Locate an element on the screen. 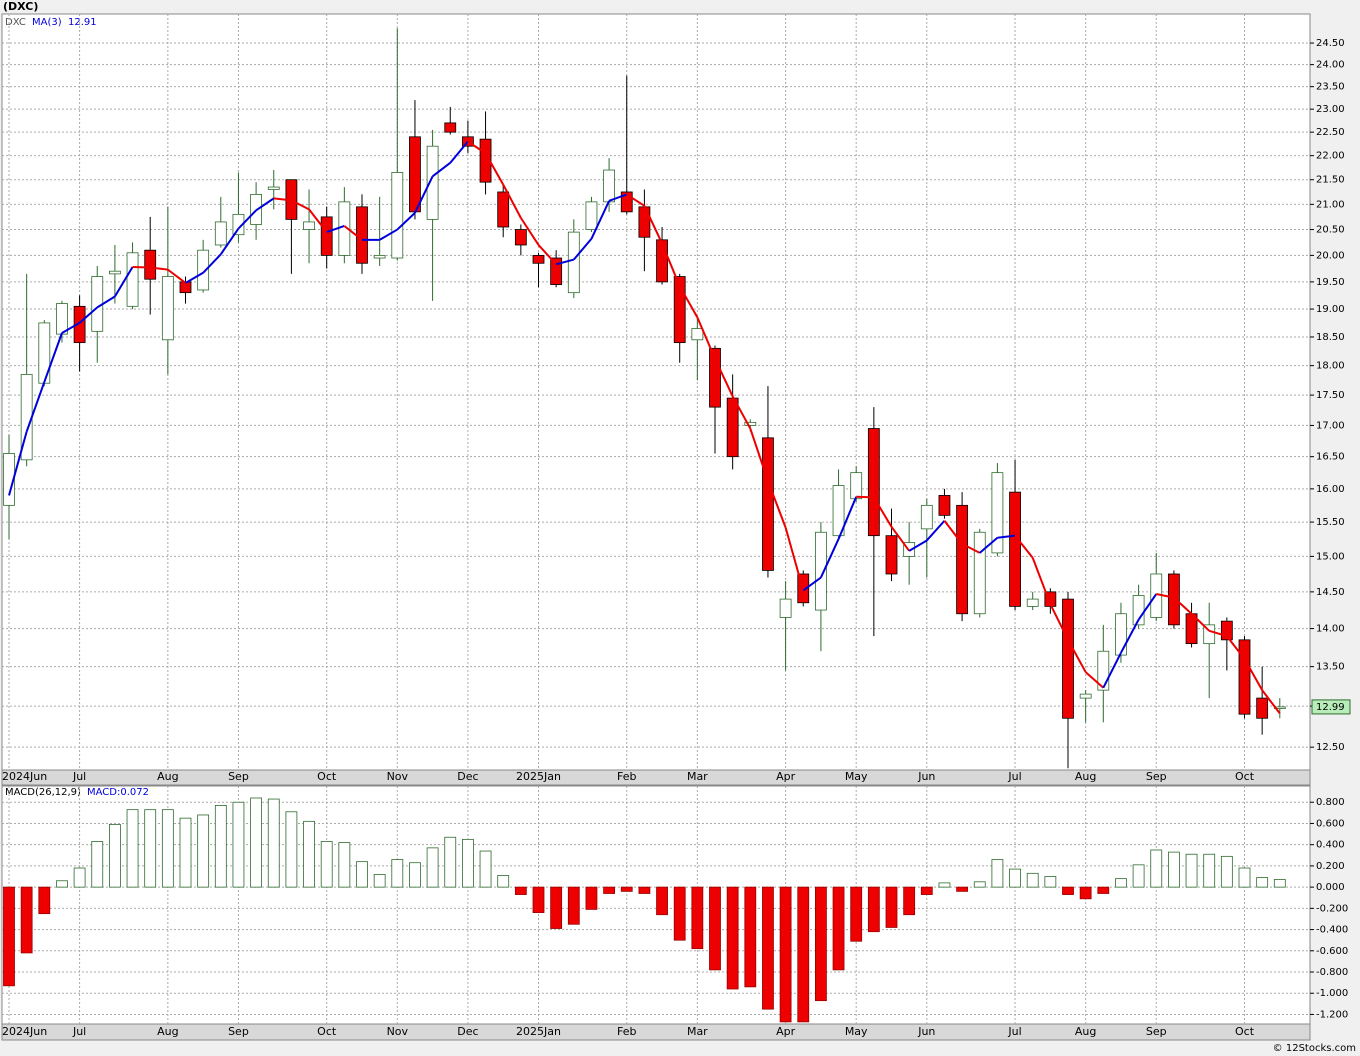 The image size is (1360, 1056). y-tick-label: 0.400 is located at coordinates (1330, 845).